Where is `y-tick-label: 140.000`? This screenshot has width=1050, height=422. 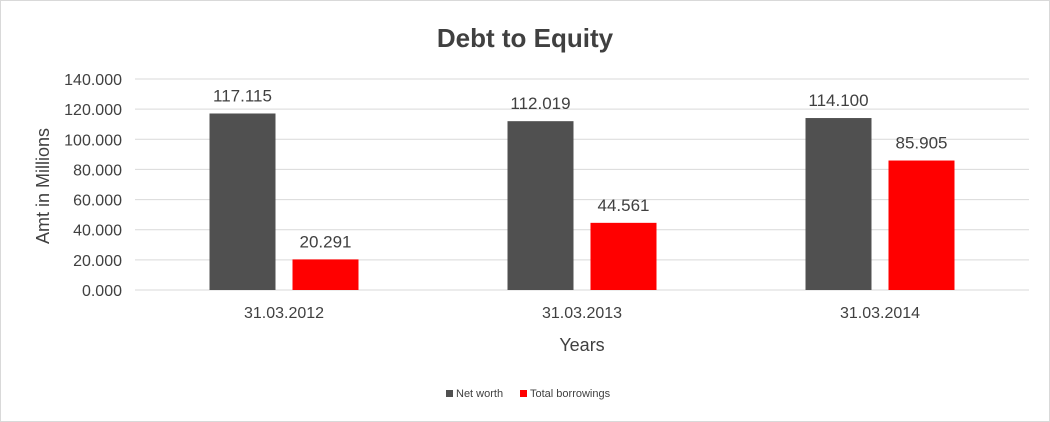 y-tick-label: 140.000 is located at coordinates (93, 80).